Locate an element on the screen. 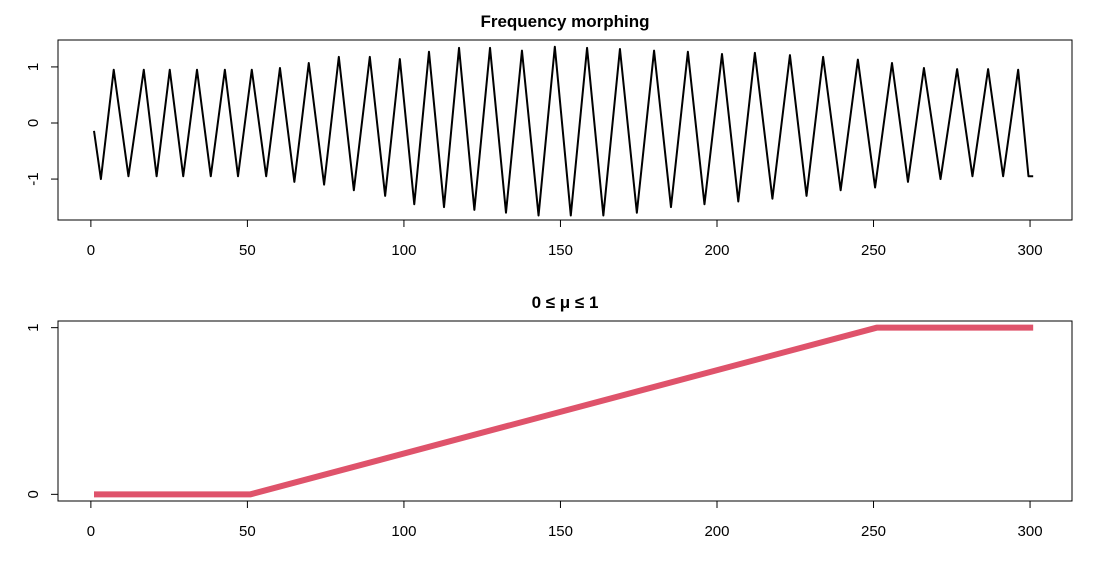 The image size is (1113, 567). chart-title: Frequency morphing is located at coordinates (564, 21).